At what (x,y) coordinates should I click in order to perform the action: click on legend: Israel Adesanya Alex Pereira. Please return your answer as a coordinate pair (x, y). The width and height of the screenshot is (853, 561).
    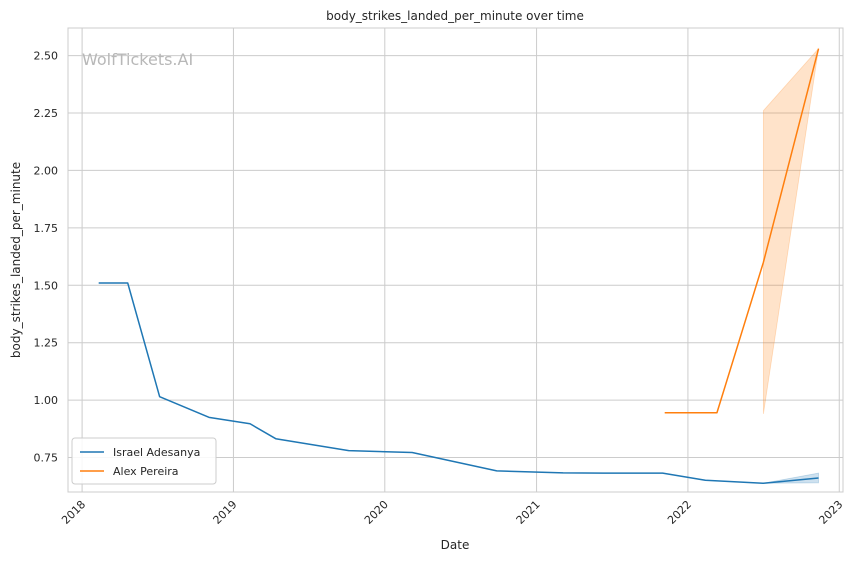
    Looking at the image, I should click on (144, 461).